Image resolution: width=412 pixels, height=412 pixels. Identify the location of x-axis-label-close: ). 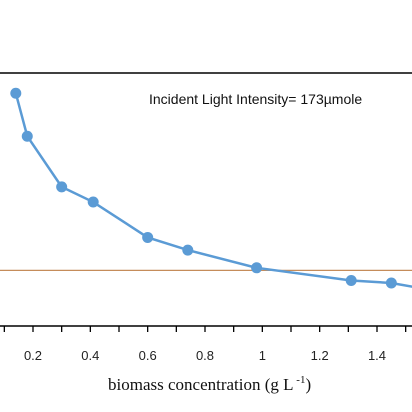
(308, 384).